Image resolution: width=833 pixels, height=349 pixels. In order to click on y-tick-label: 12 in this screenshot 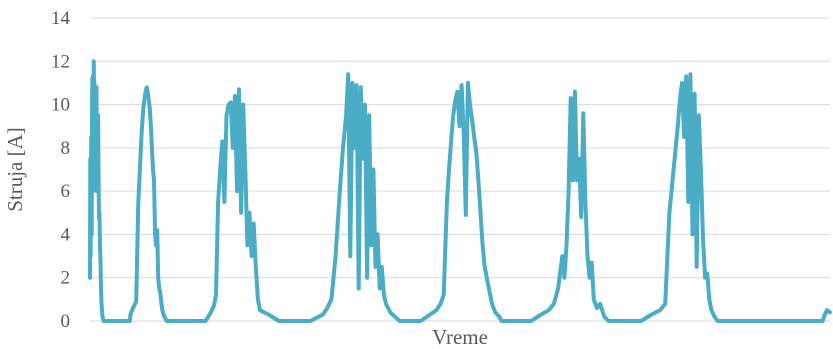, I will do `click(60, 61)`.